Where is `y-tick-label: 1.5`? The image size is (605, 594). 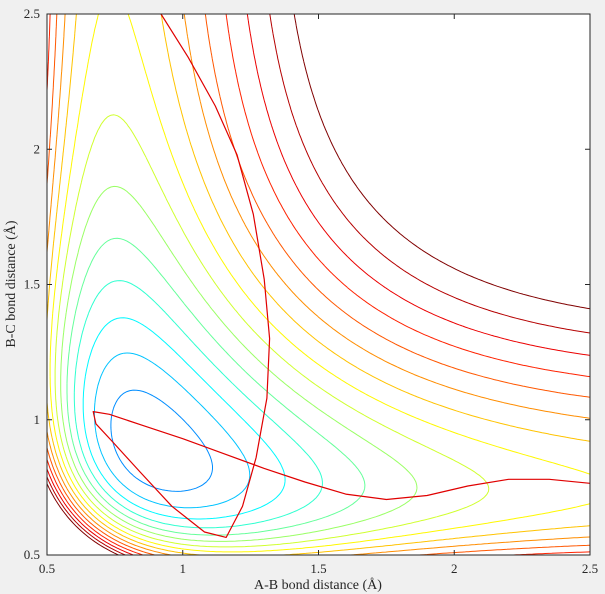
y-tick-label: 1.5 is located at coordinates (32, 284).